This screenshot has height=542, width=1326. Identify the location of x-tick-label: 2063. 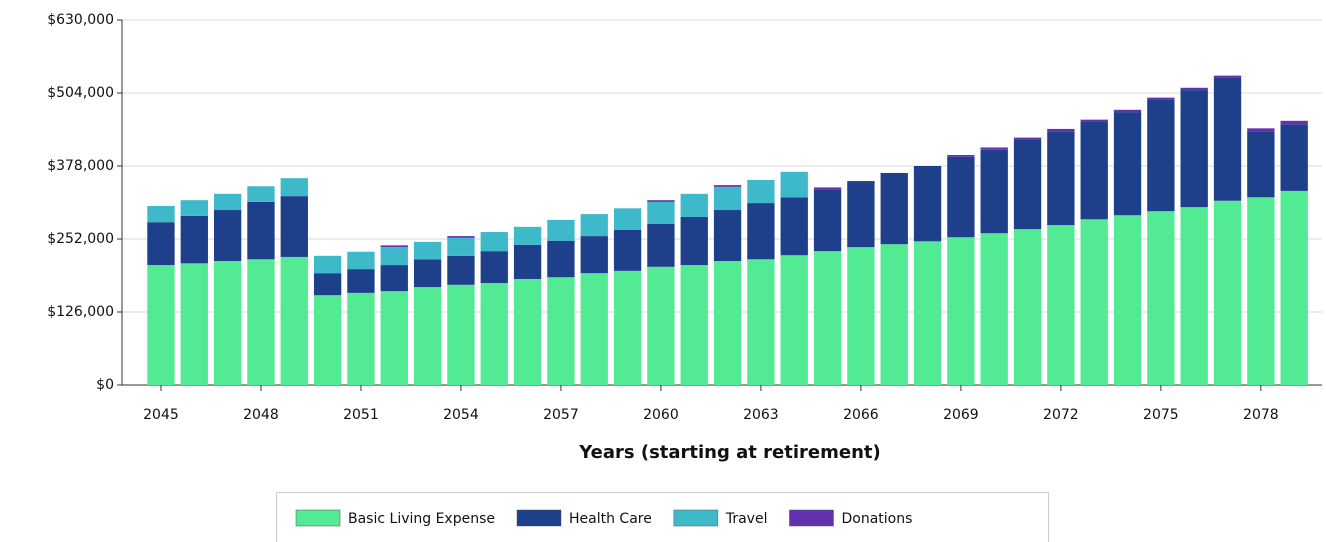
(761, 415).